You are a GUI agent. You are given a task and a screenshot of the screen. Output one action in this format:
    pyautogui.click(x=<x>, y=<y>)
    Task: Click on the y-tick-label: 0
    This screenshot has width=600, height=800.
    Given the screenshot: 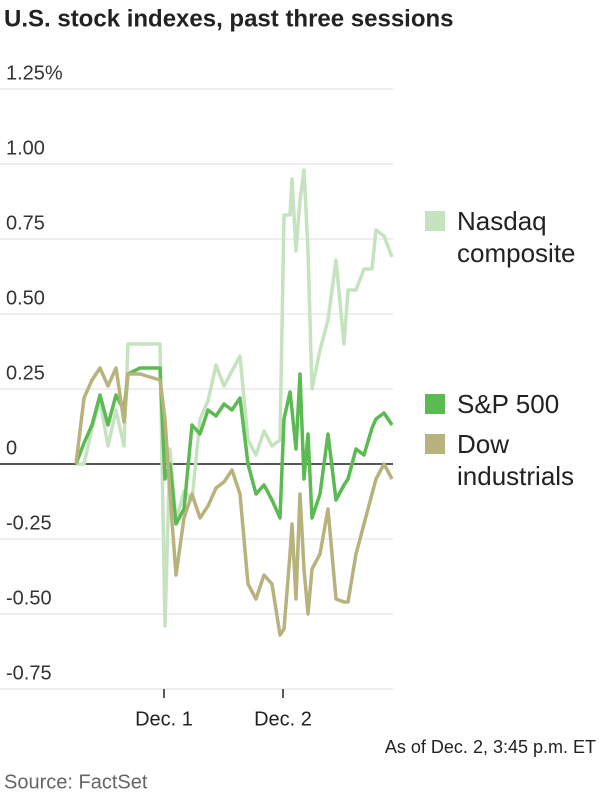 What is the action you would take?
    pyautogui.click(x=11, y=448)
    